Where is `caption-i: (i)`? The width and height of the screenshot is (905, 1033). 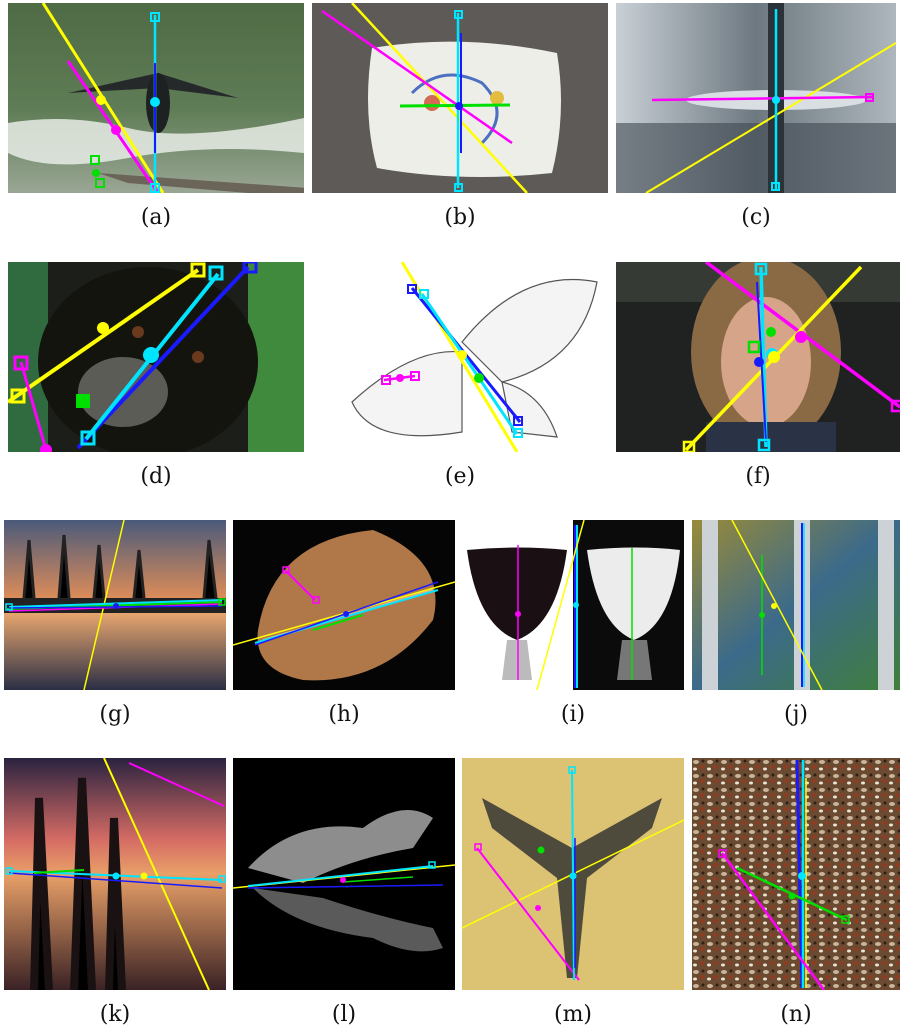
caption-i: (i) is located at coordinates (573, 714).